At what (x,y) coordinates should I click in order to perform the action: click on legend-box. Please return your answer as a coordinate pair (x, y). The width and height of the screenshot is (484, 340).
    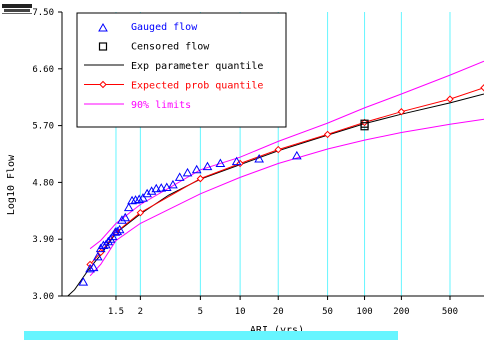
    Looking at the image, I should click on (181, 70).